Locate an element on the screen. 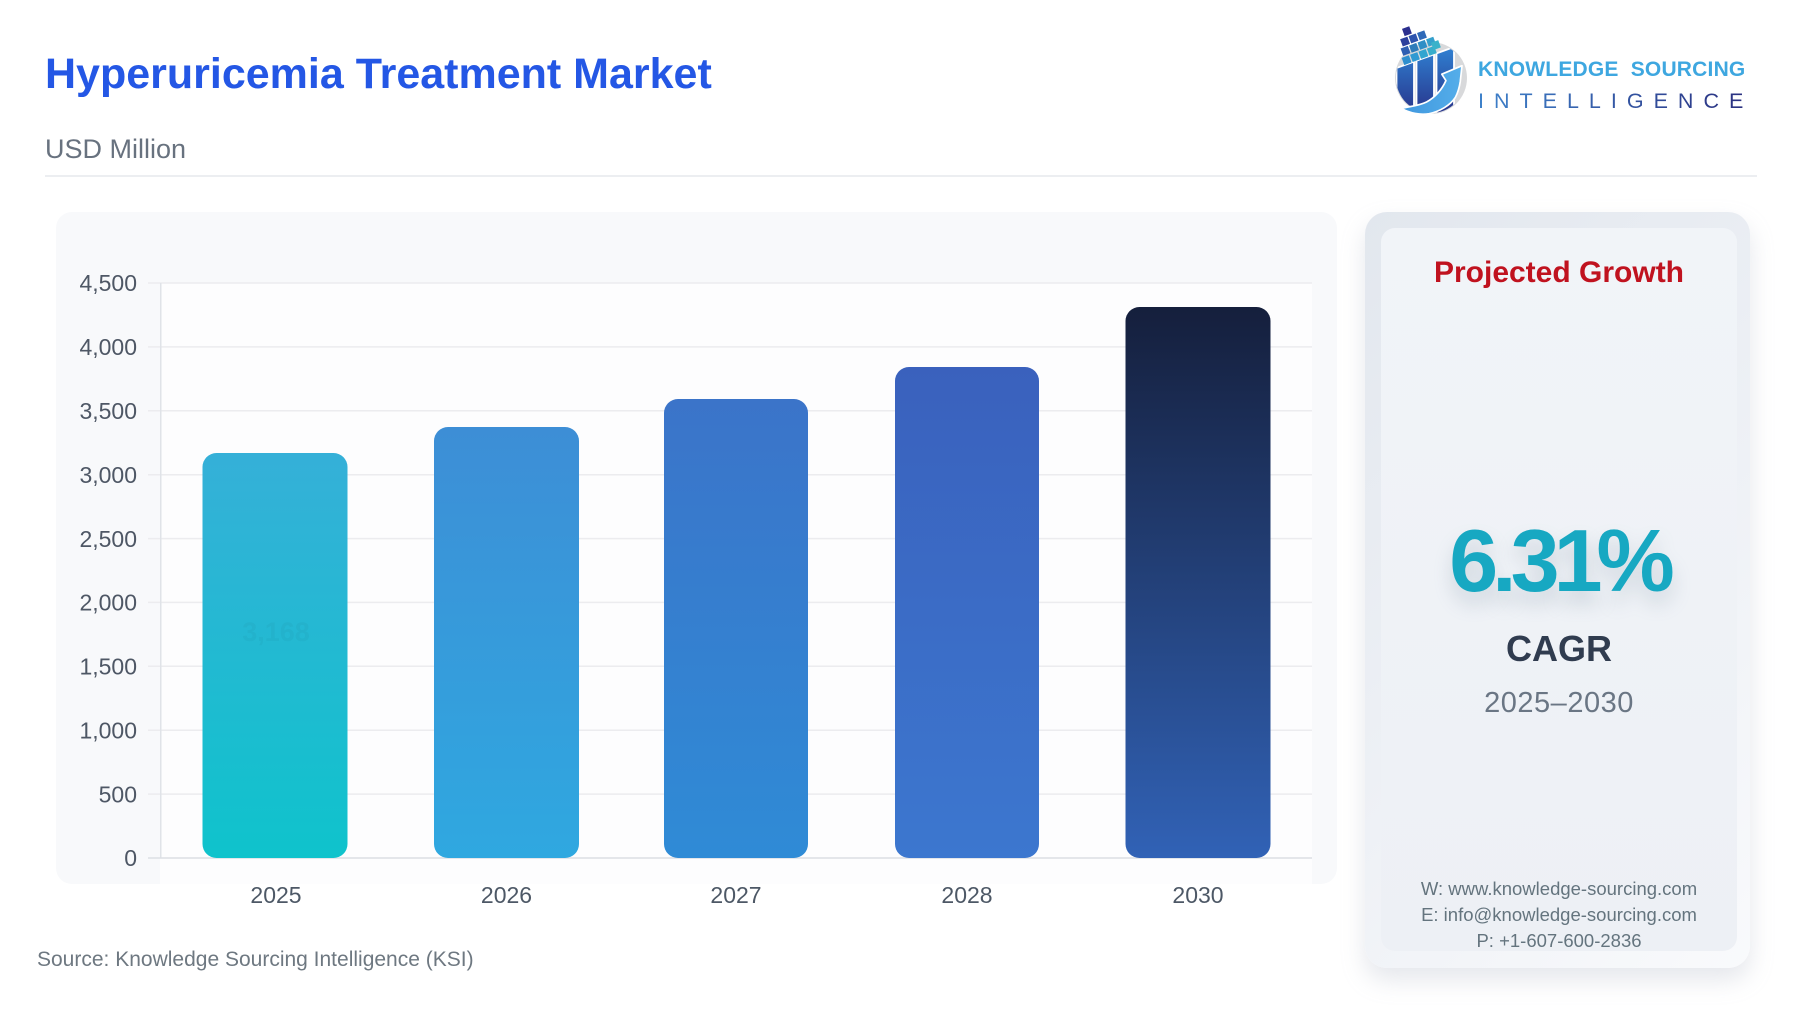  svg-text: 3,168 is located at coordinates (276, 632).